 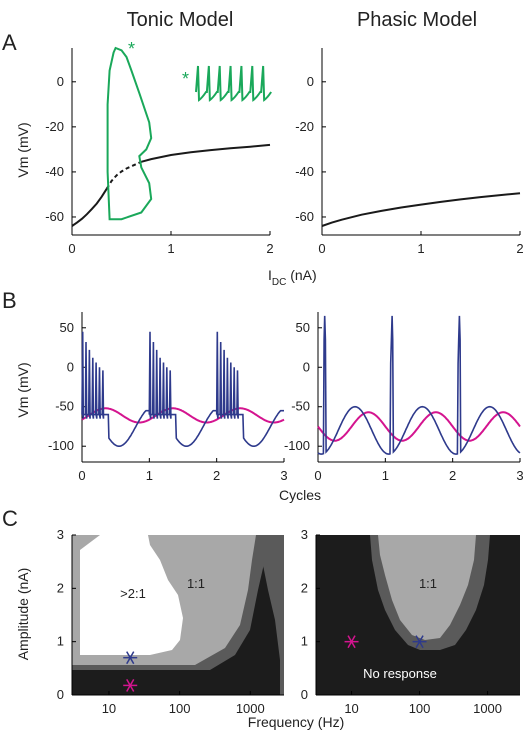 I want to click on c-left-ylabel: Amplitude (nA), so click(x=23, y=614).